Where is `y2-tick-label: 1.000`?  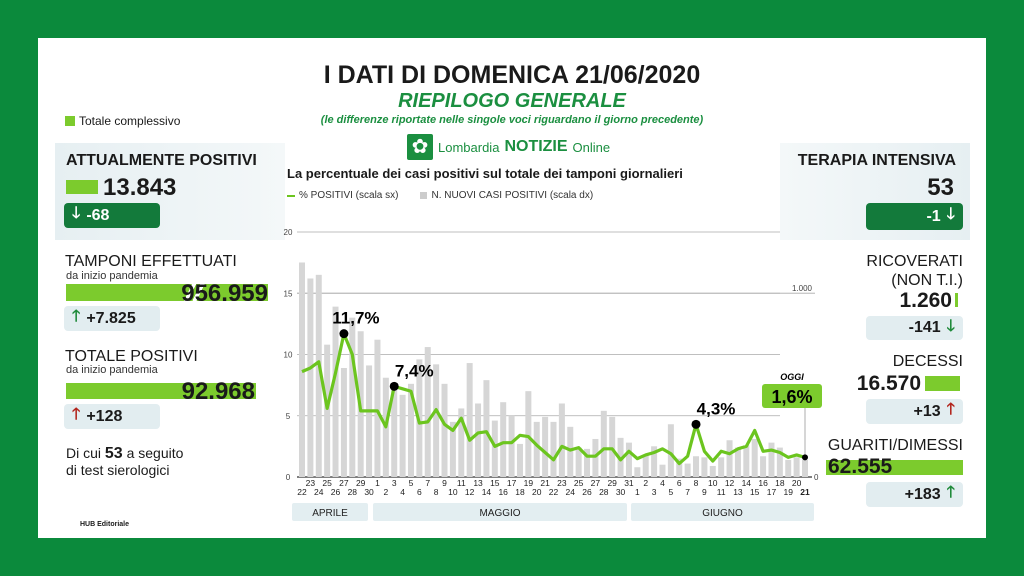 y2-tick-label: 1.000 is located at coordinates (802, 288).